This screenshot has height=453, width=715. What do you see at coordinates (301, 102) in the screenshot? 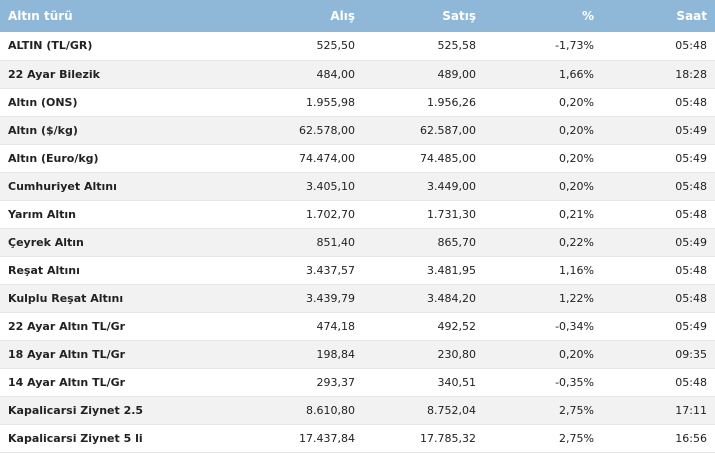
I see `buy-cell: 1.955,98` at bounding box center [301, 102].